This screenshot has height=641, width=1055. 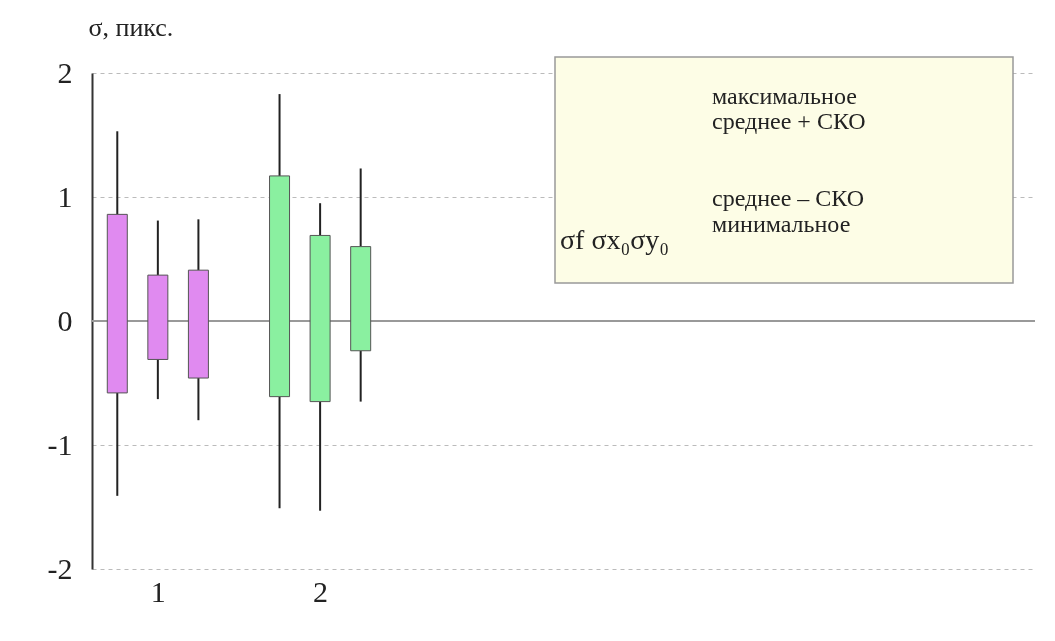 I want to click on text: среднее + СКО, so click(x=789, y=121).